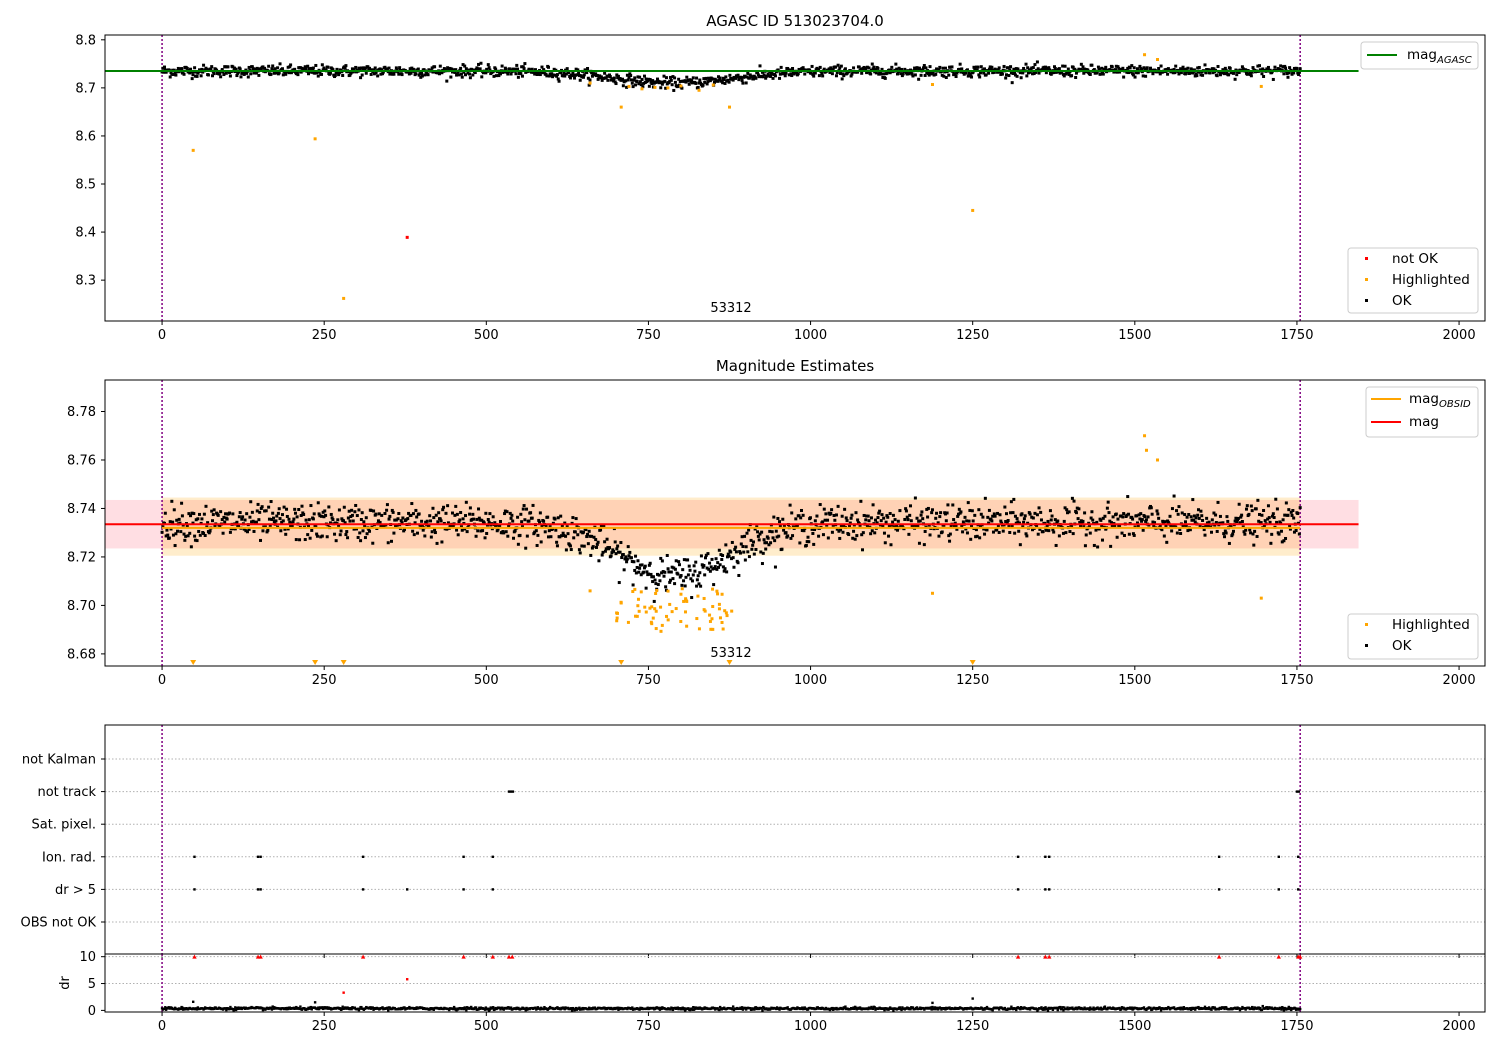 The image size is (1500, 1055). I want to click on flag-point, so click(407, 889).